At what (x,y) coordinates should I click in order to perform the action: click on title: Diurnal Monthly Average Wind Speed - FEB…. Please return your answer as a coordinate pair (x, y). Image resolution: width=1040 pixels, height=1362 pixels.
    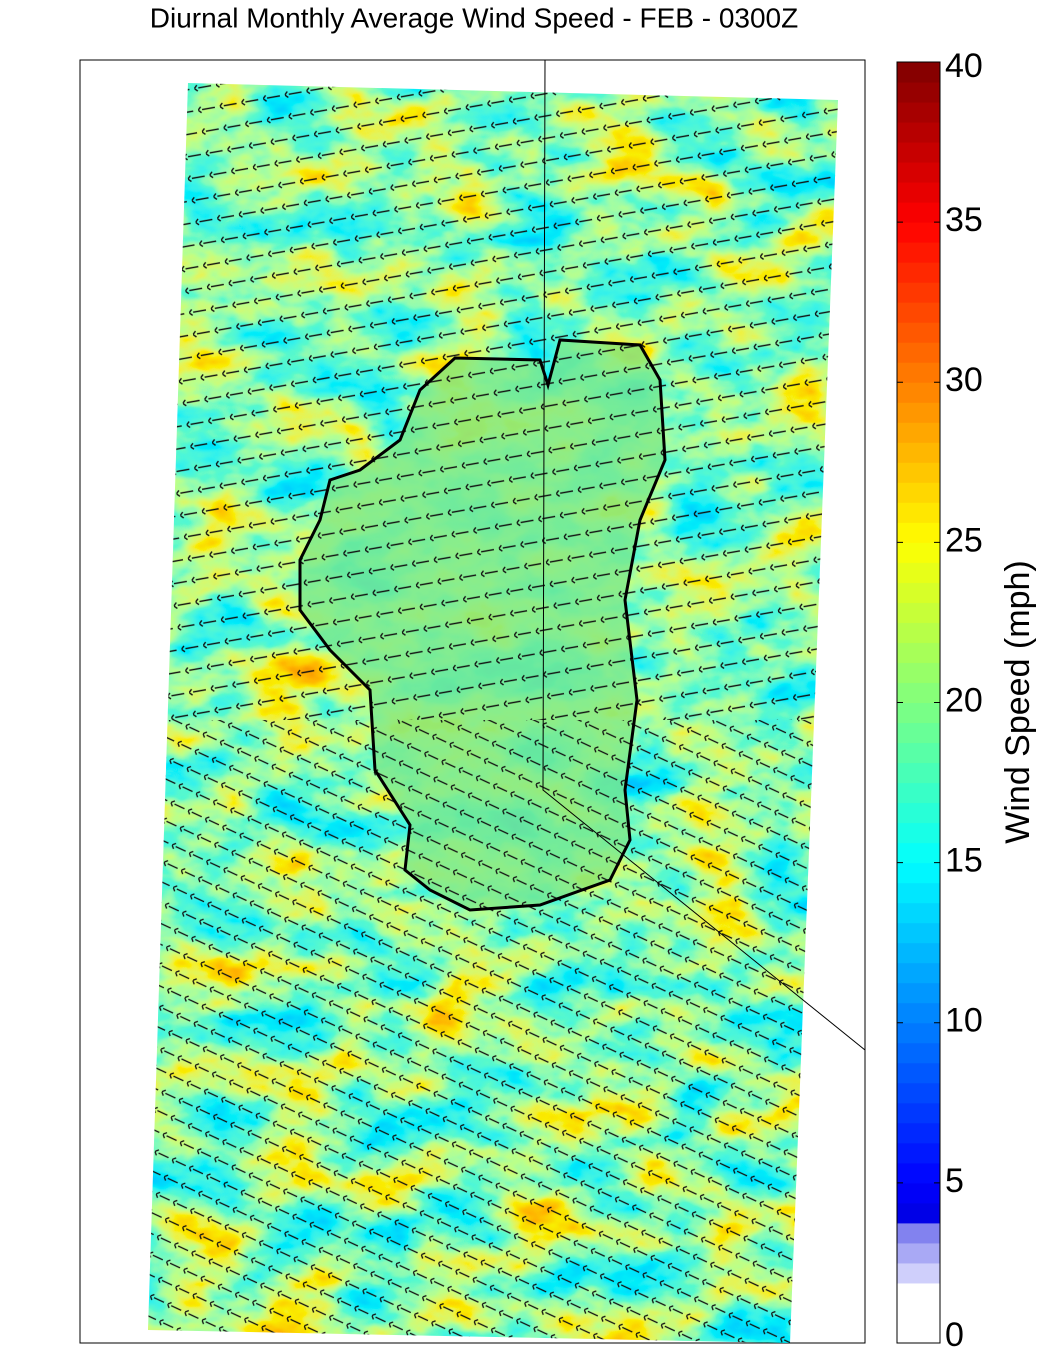
    Looking at the image, I should click on (474, 17).